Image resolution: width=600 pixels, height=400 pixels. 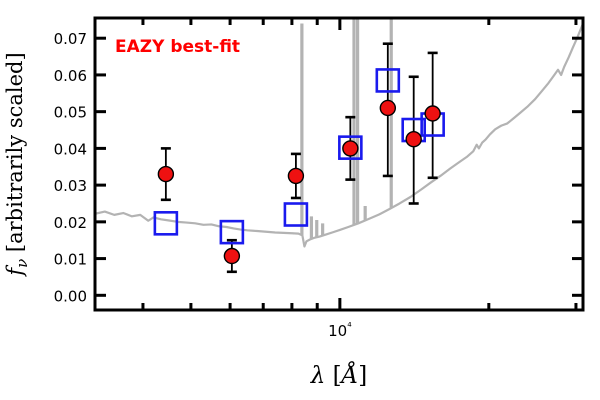 I want to click on y-tick-label: 0.01, so click(x=70, y=260).